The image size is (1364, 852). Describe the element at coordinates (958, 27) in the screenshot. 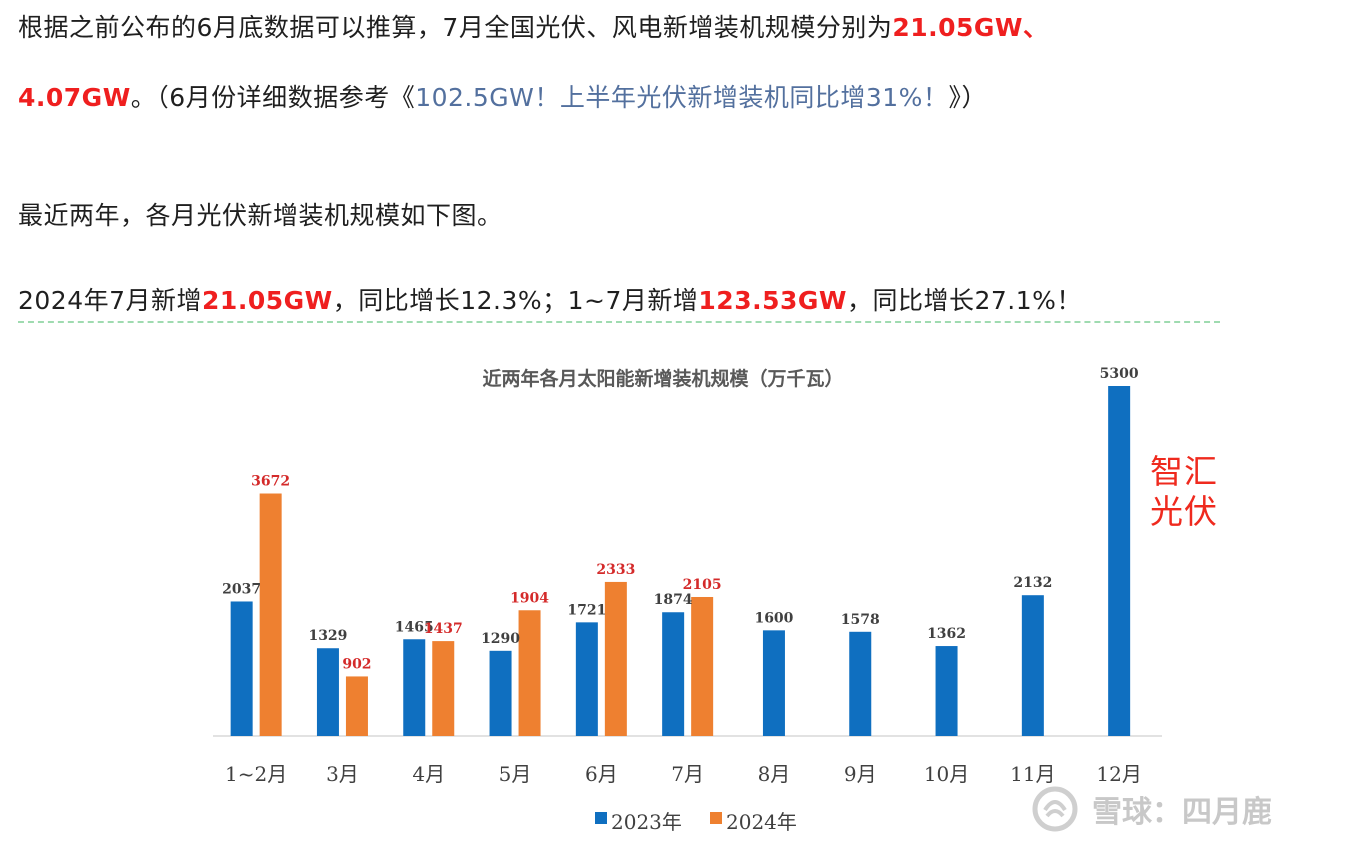

I see `p1-highlight: 21.05GW` at that location.